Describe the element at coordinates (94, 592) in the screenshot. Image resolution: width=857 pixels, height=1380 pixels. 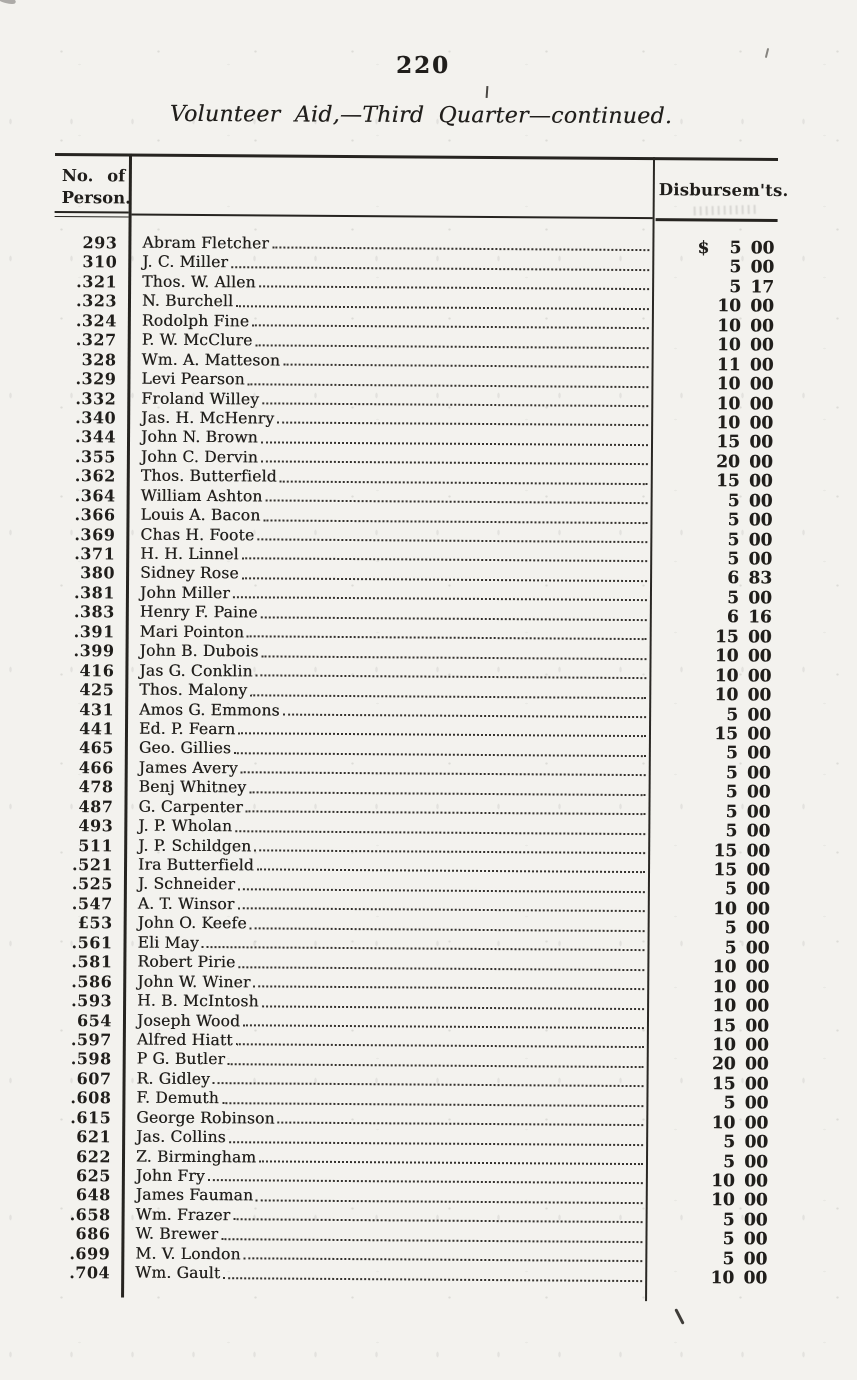
I see `person-number: .381` at that location.